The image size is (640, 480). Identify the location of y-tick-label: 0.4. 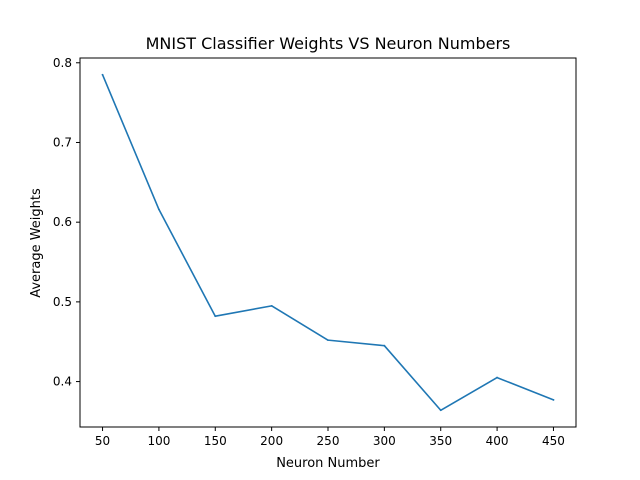
(62, 382).